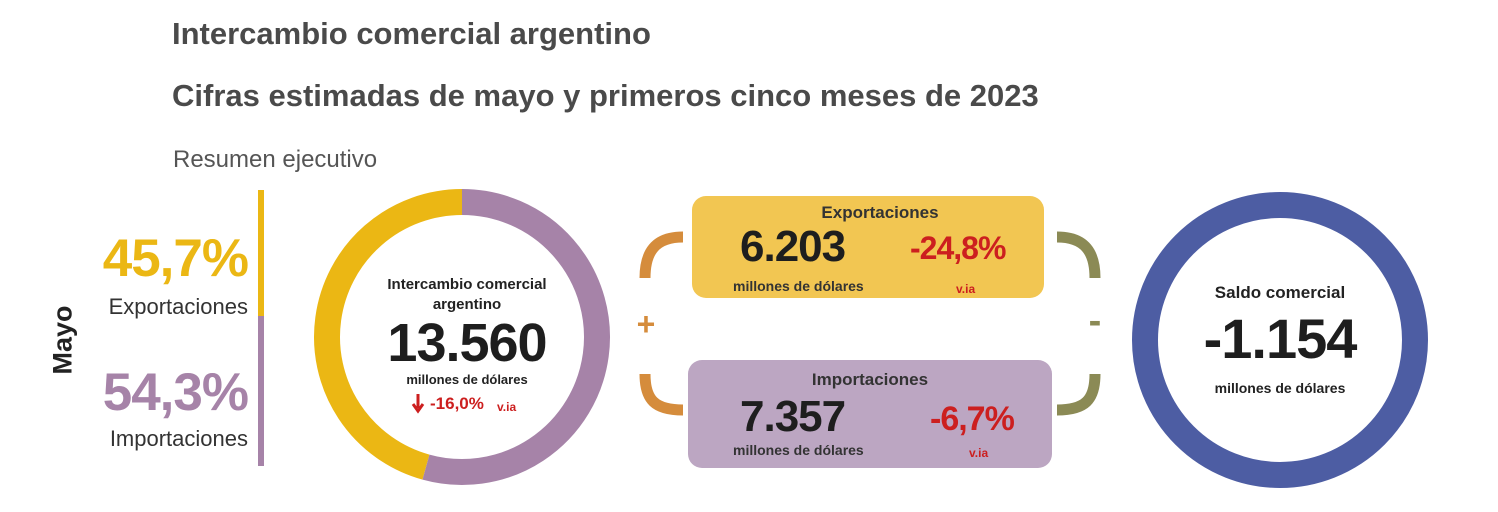 This screenshot has height=512, width=1498. I want to click on section-label: Resumen ejecutivo, so click(275, 159).